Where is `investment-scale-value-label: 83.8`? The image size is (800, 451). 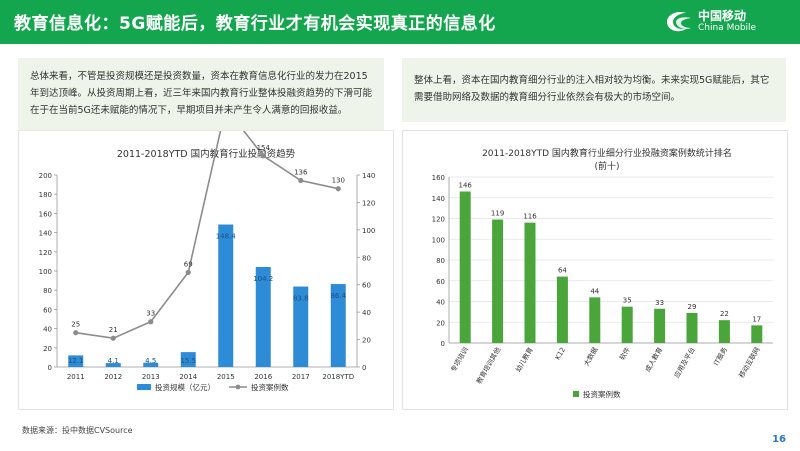
investment-scale-value-label: 83.8 is located at coordinates (301, 299).